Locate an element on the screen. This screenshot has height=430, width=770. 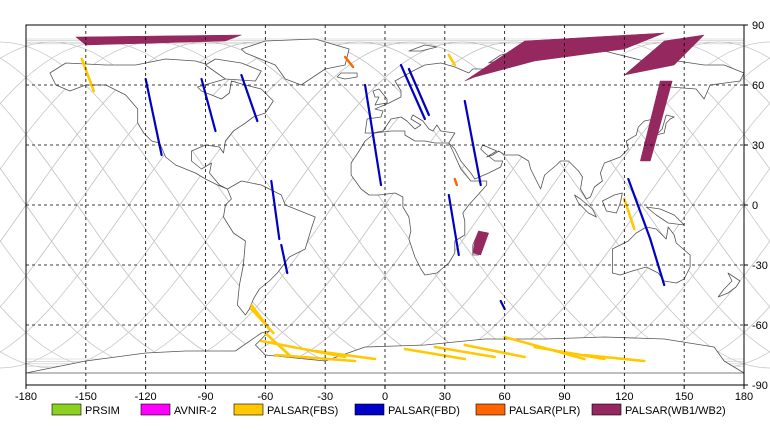
legend-label: AVNIR-2 is located at coordinates (195, 411).